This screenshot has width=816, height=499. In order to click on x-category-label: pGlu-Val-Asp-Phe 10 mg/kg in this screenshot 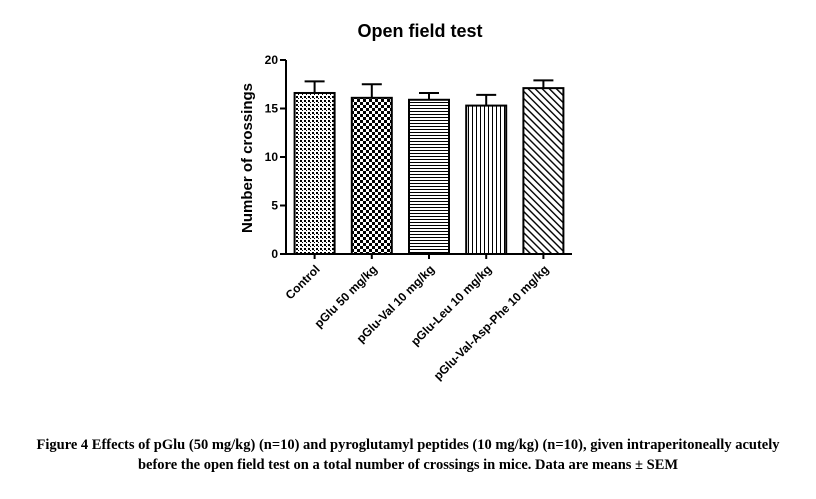, I will do `click(491, 322)`.